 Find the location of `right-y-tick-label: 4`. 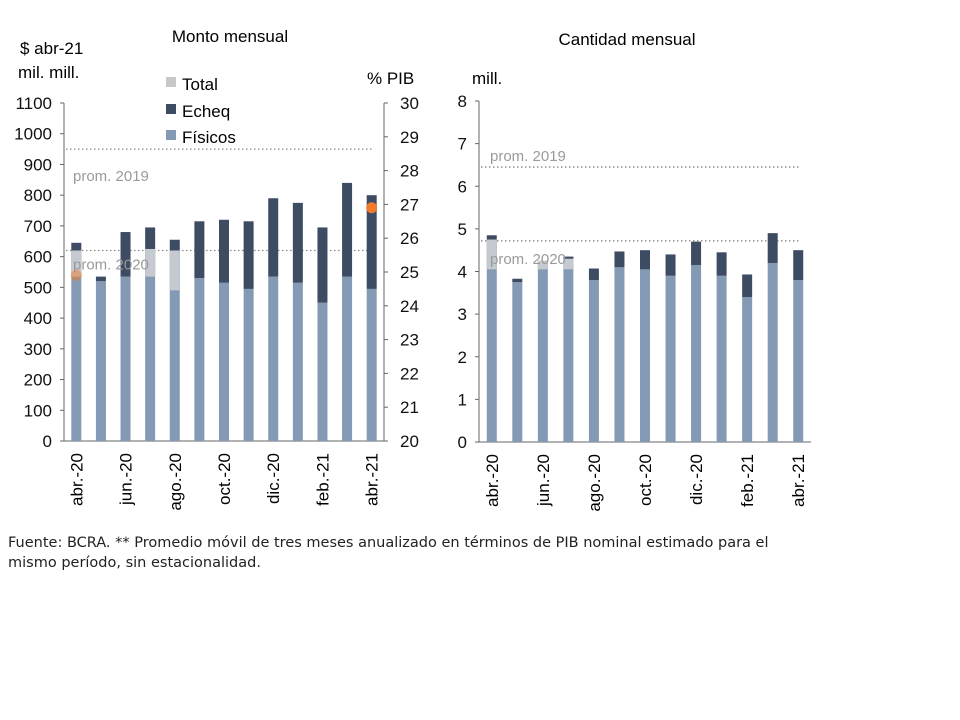

right-y-tick-label: 4 is located at coordinates (462, 272).